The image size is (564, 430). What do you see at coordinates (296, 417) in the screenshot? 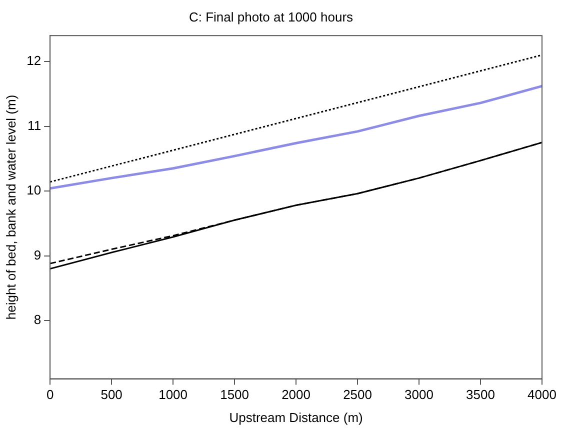
I see `x-axis-title: Upstream Distance (m)` at bounding box center [296, 417].